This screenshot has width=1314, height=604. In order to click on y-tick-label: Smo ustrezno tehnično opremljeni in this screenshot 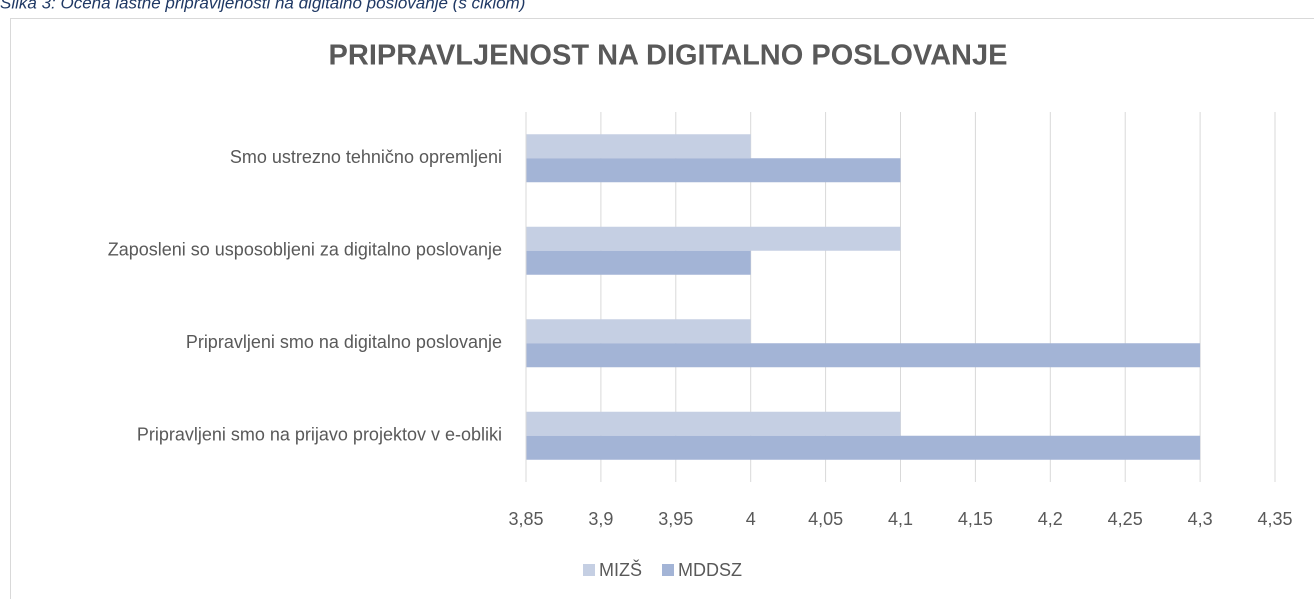, I will do `click(366, 157)`.